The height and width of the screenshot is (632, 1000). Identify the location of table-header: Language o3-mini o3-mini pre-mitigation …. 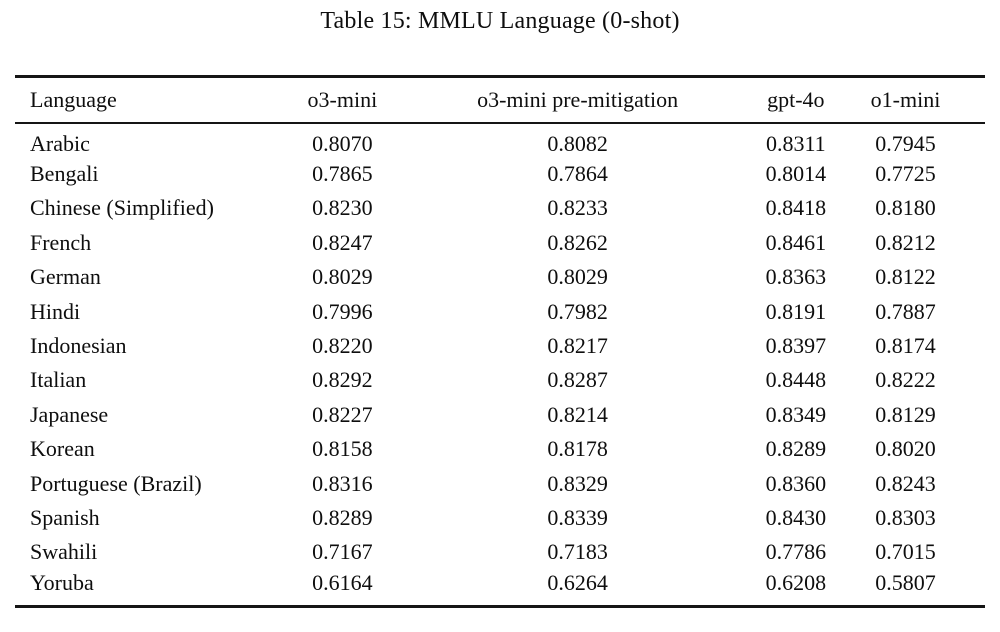
(500, 99).